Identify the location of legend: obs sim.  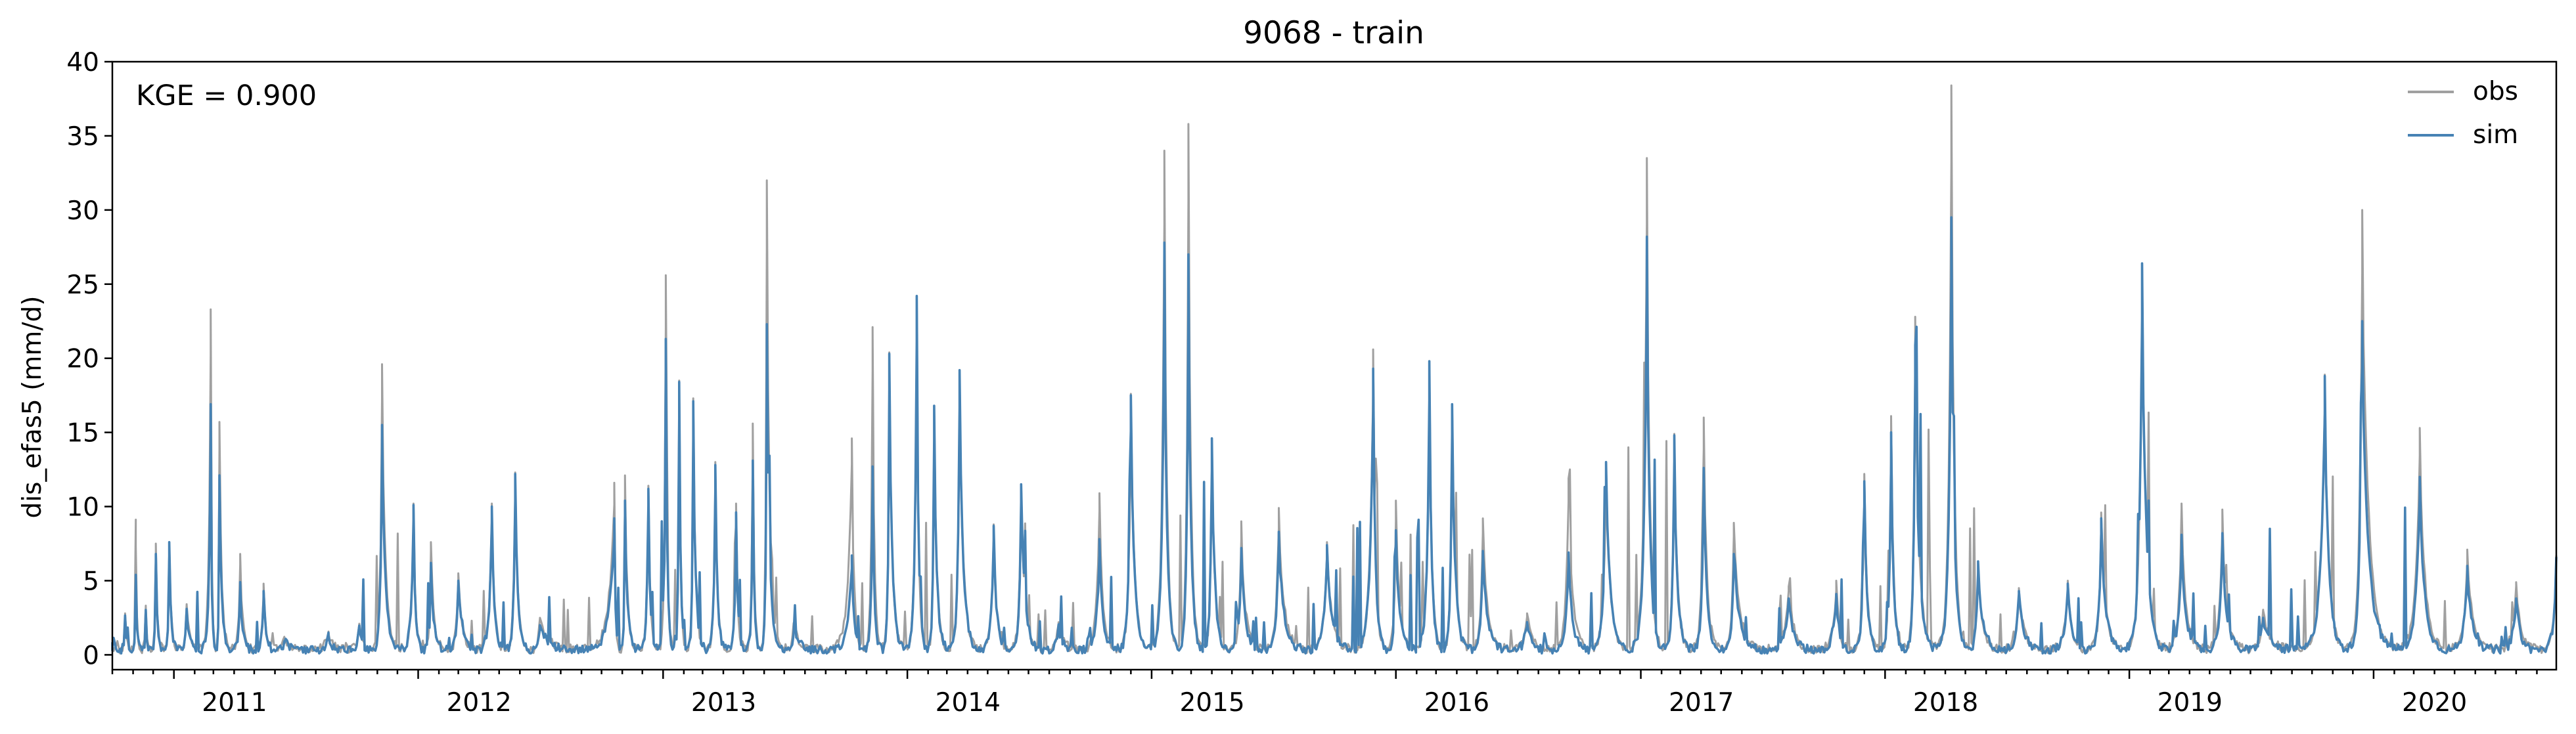
(2463, 113).